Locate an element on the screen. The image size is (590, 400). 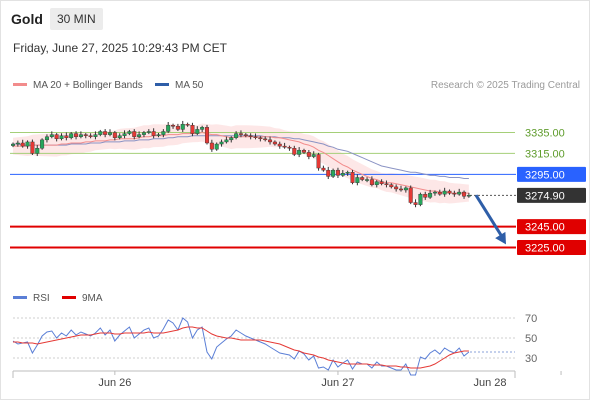
rsi-tick-70: 70 is located at coordinates (531, 319).